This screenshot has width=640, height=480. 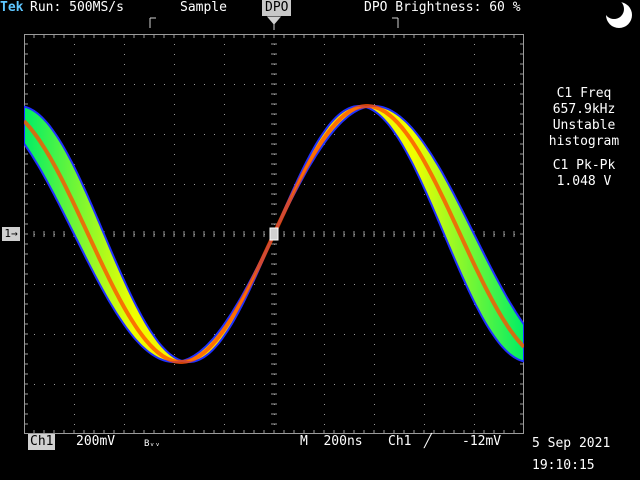 I want to click on channel1-ground-marker: 1→, so click(x=11, y=234).